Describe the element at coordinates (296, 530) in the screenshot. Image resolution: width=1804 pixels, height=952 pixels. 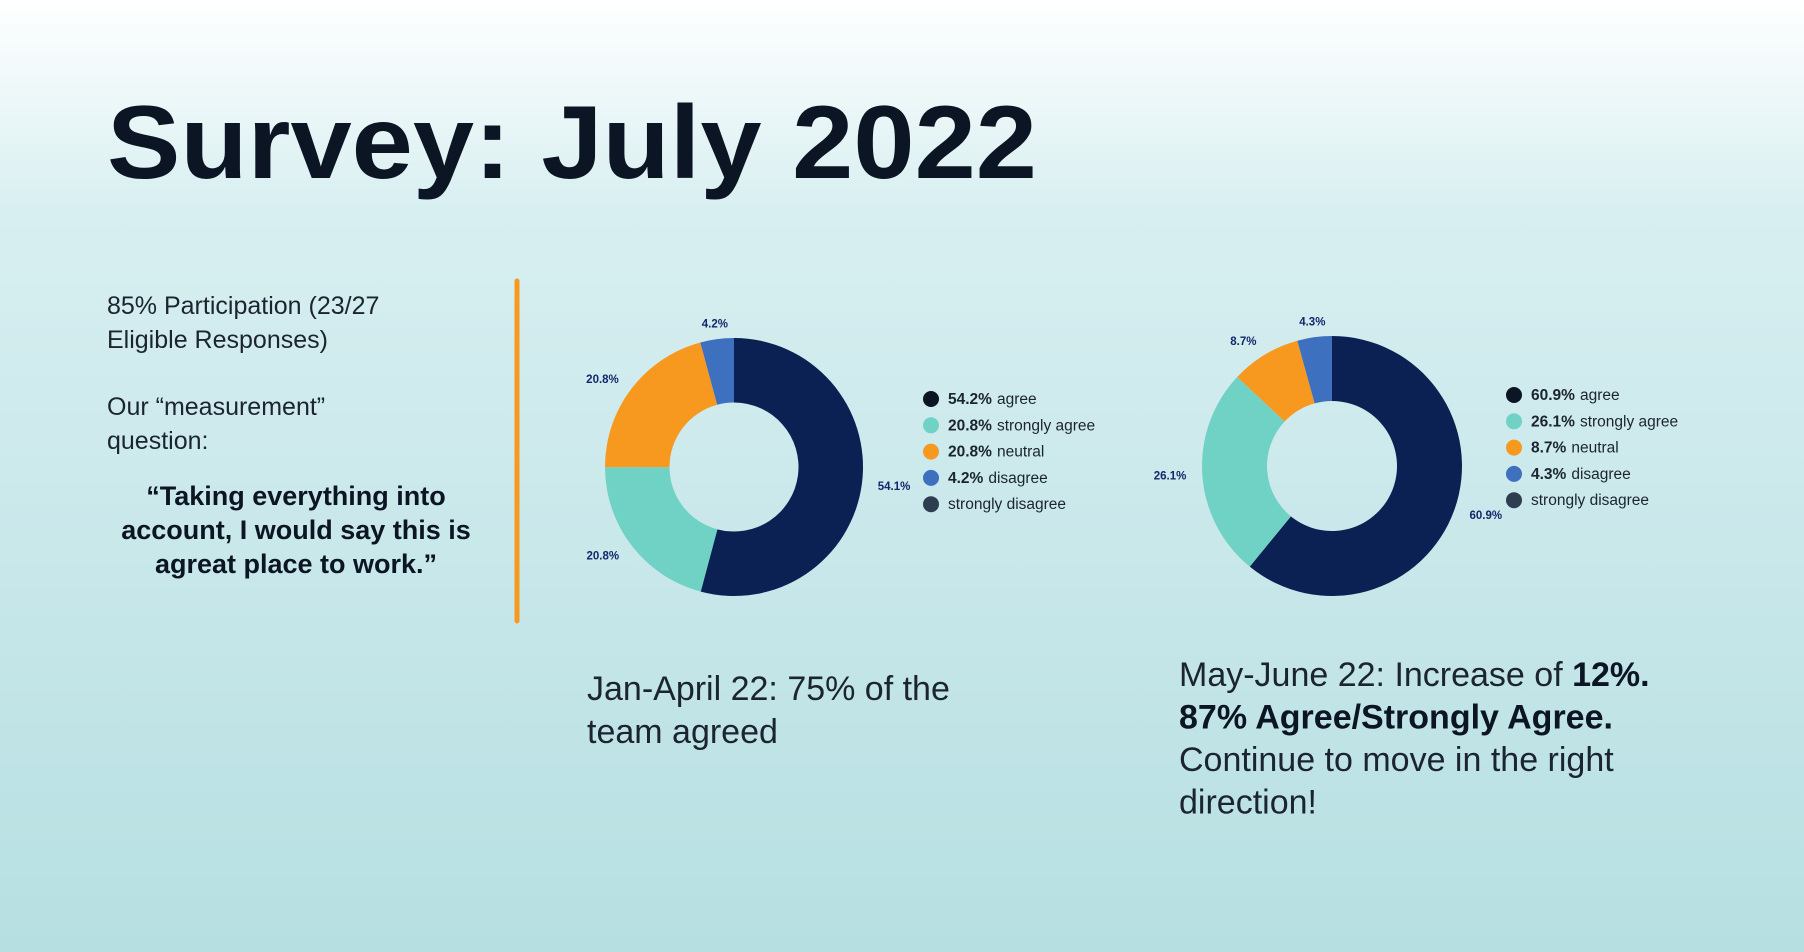
I see `quote-line: account, I would say this is` at that location.